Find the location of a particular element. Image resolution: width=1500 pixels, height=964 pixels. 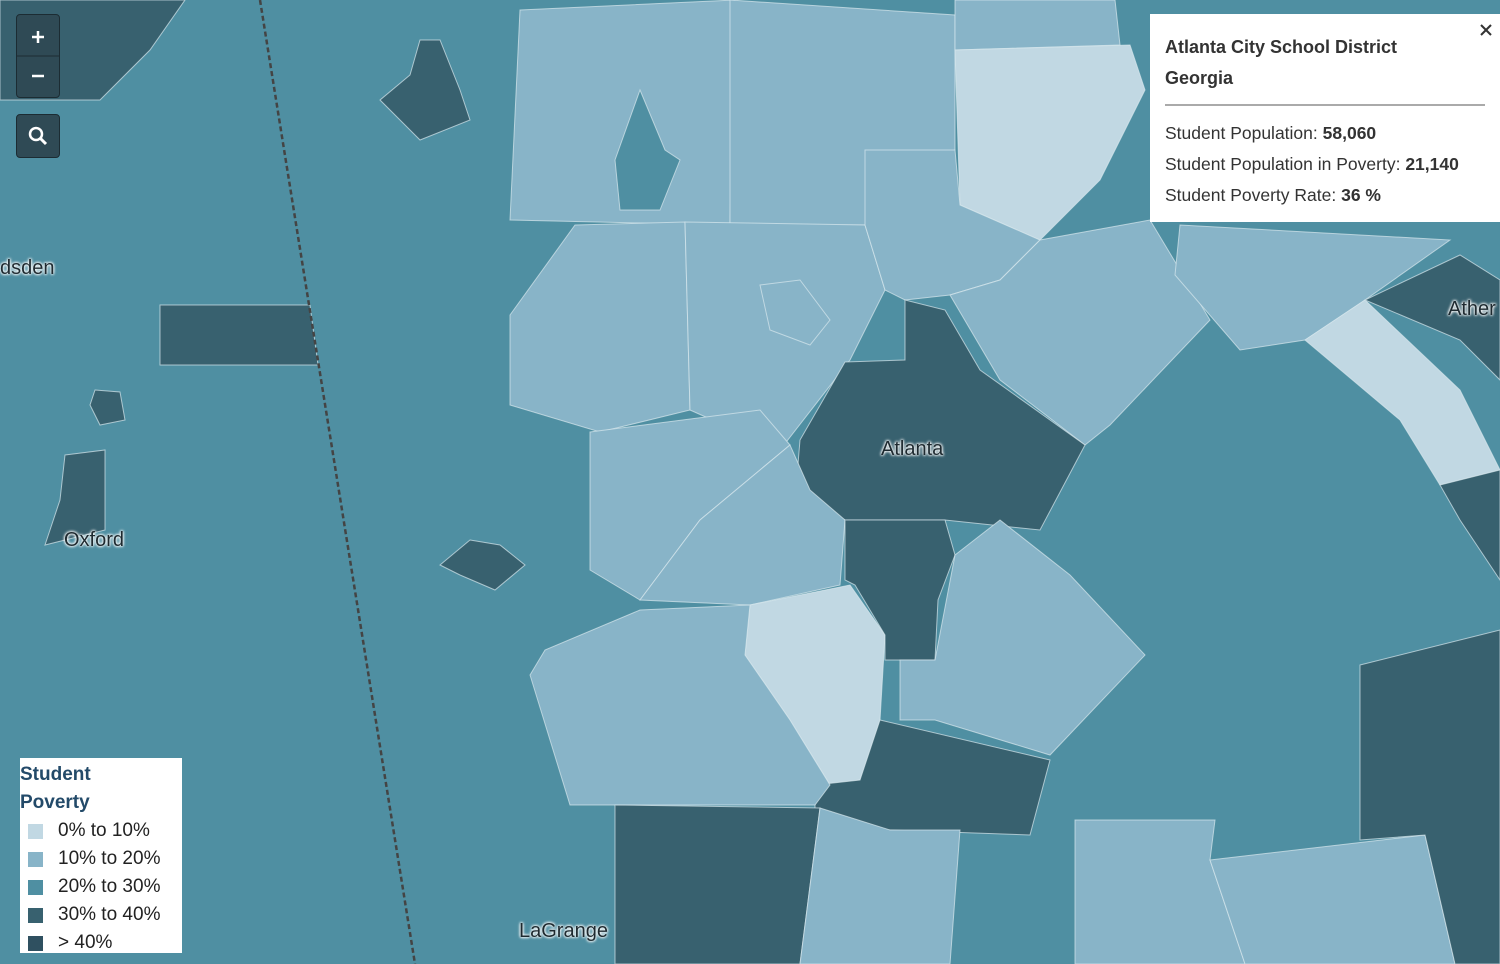

row-label: Student Population in Poverty: is located at coordinates (1283, 164).